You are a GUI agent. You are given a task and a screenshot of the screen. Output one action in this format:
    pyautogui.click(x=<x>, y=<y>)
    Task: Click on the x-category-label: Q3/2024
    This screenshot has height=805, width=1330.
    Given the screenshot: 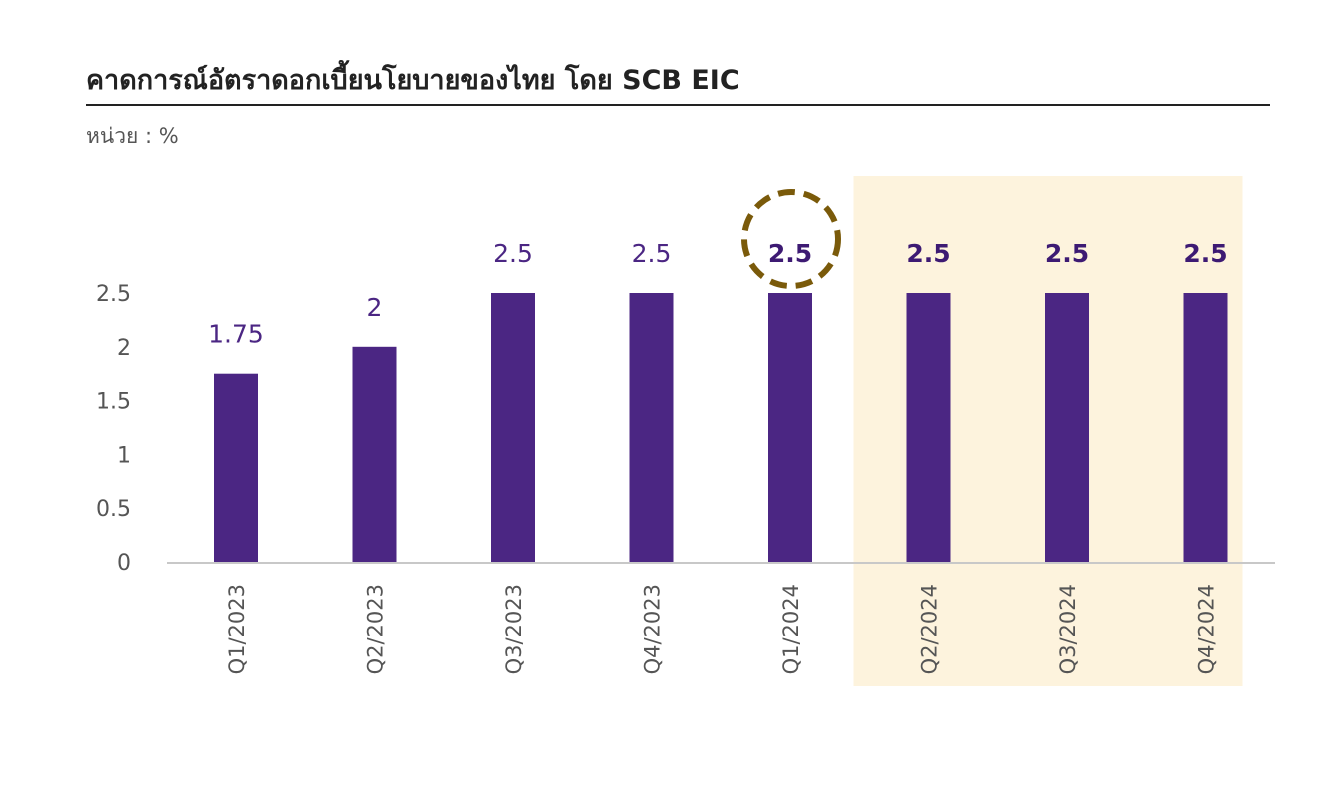 What is the action you would take?
    pyautogui.click(x=1068, y=629)
    